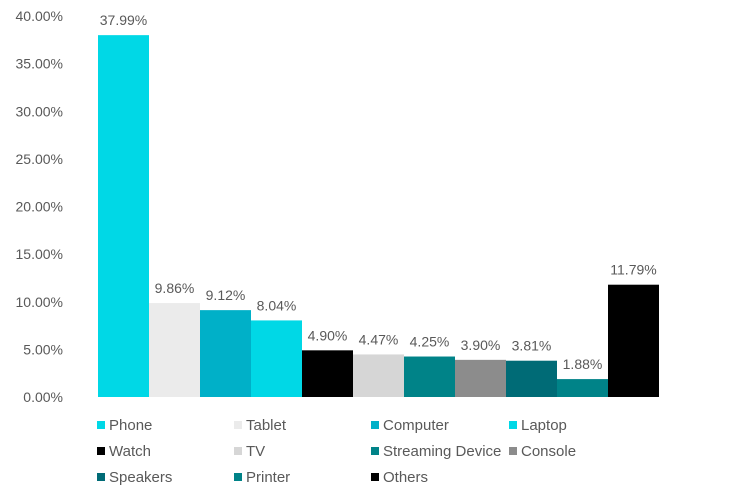 This screenshot has height=502, width=751. I want to click on bar-streaming-device, so click(429, 376).